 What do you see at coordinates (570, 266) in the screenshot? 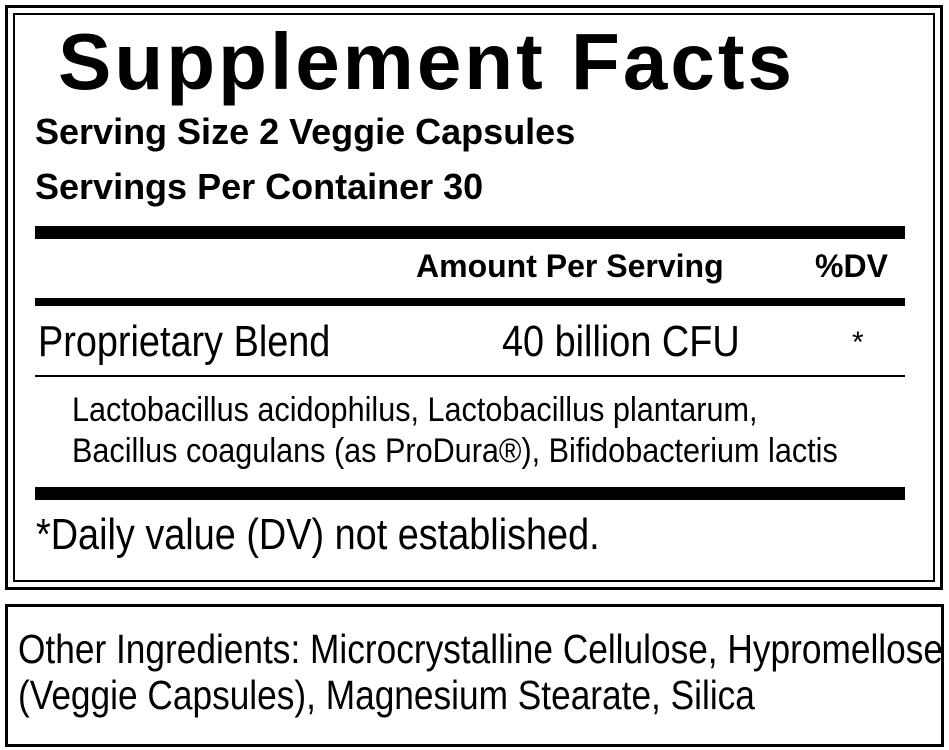
I see `header-amount: Amount Per Serving` at bounding box center [570, 266].